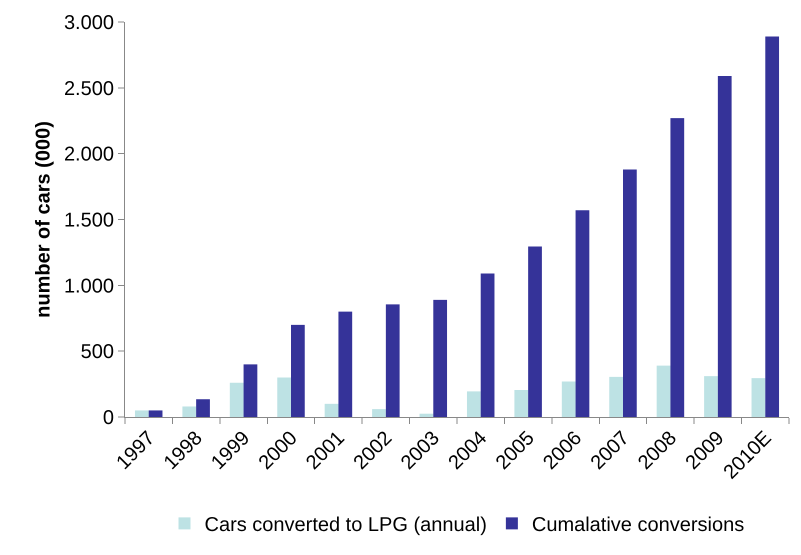 The height and width of the screenshot is (555, 801). I want to click on y-tick-label: 1.500, so click(89, 221).